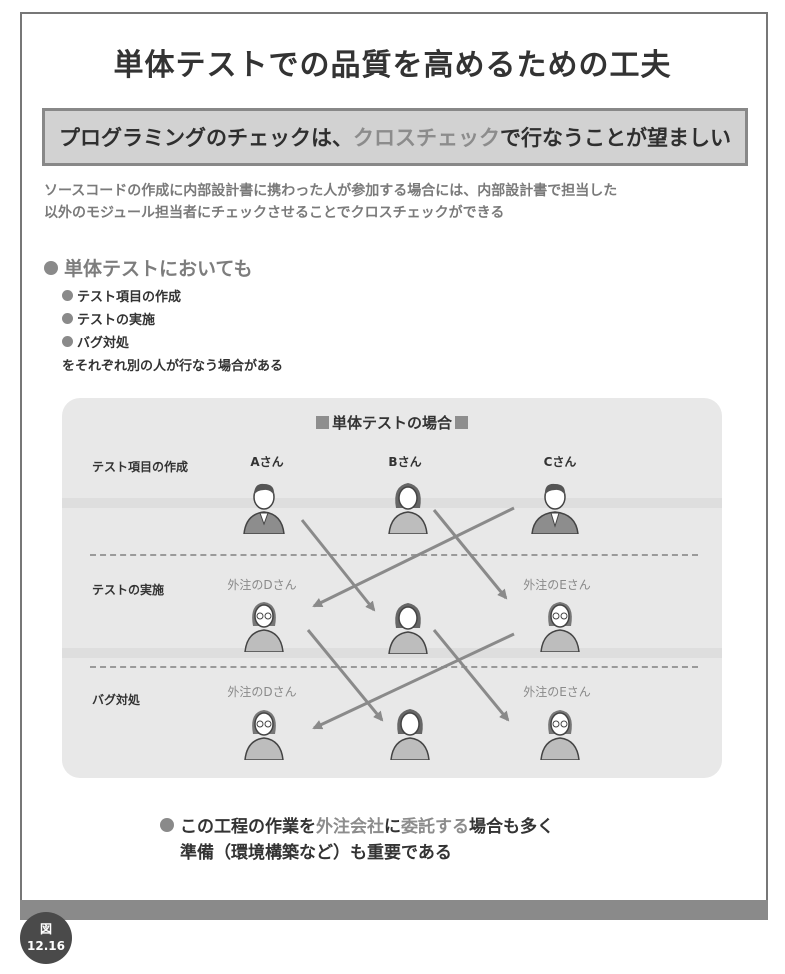  What do you see at coordinates (172, 295) in the screenshot?
I see `list-item: テスト項目の作成` at bounding box center [172, 295].